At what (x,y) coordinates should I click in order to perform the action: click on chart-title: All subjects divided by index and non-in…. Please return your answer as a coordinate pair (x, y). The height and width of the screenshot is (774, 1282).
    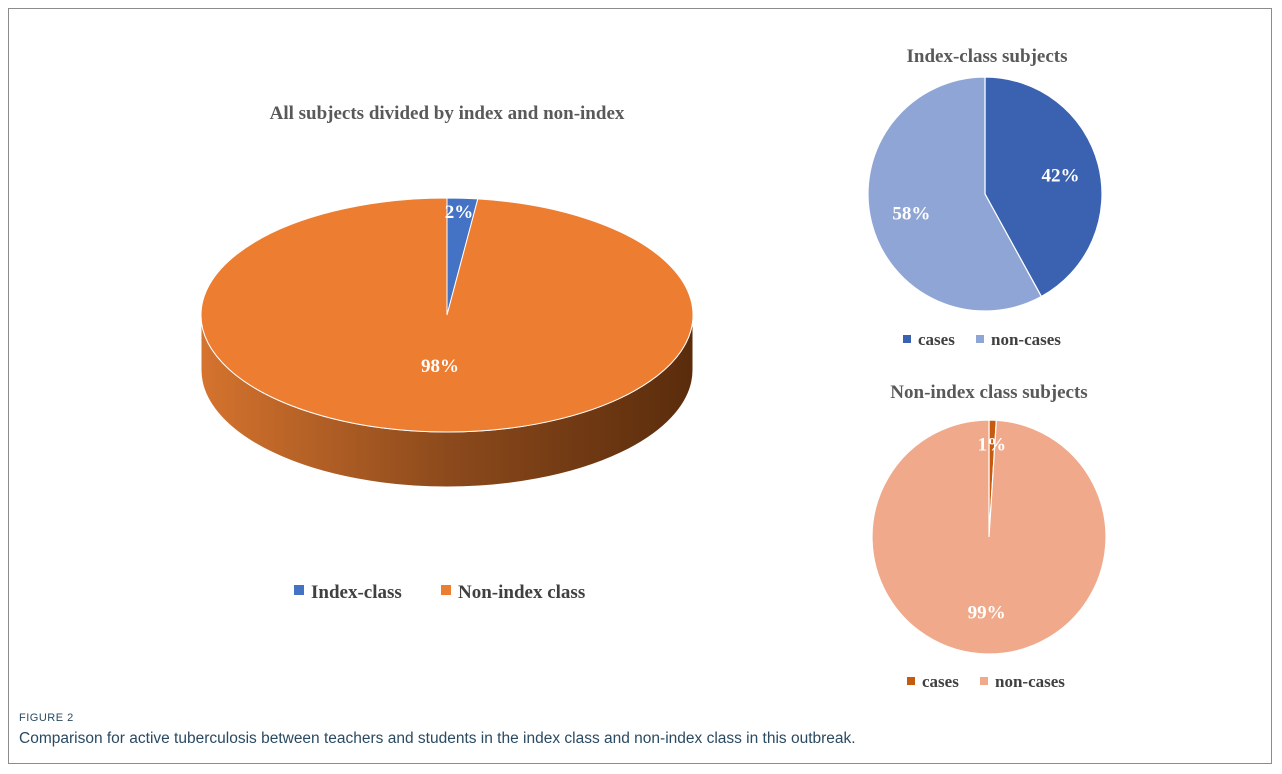
    Looking at the image, I should click on (447, 113).